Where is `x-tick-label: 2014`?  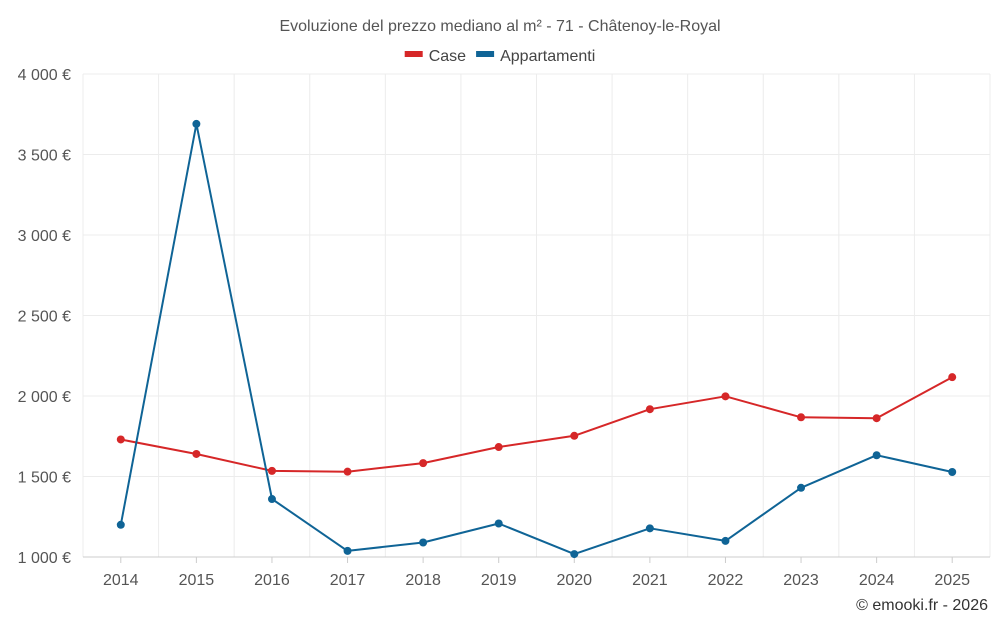 x-tick-label: 2014 is located at coordinates (121, 580).